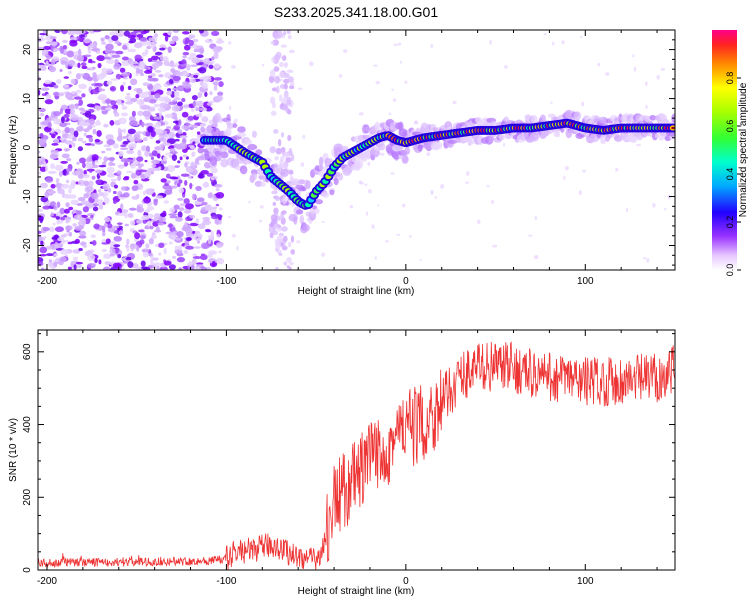 The height and width of the screenshot is (605, 750). Describe the element at coordinates (13, 450) in the screenshot. I see `snr-y-label: SNR (10 * v/v)` at that location.